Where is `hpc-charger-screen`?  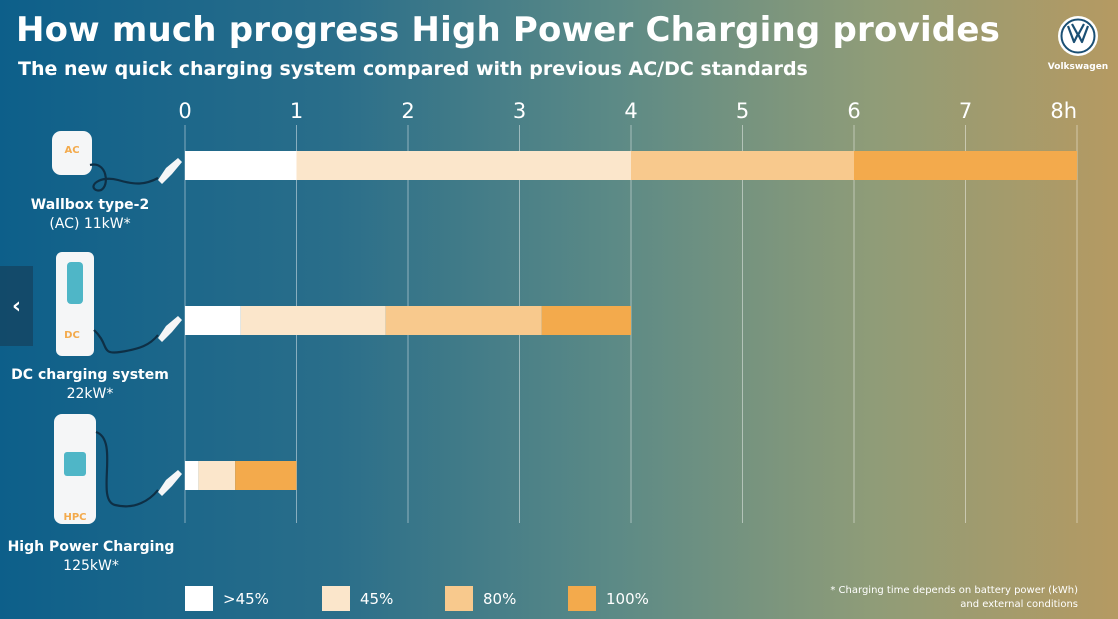 hpc-charger-screen is located at coordinates (75, 464).